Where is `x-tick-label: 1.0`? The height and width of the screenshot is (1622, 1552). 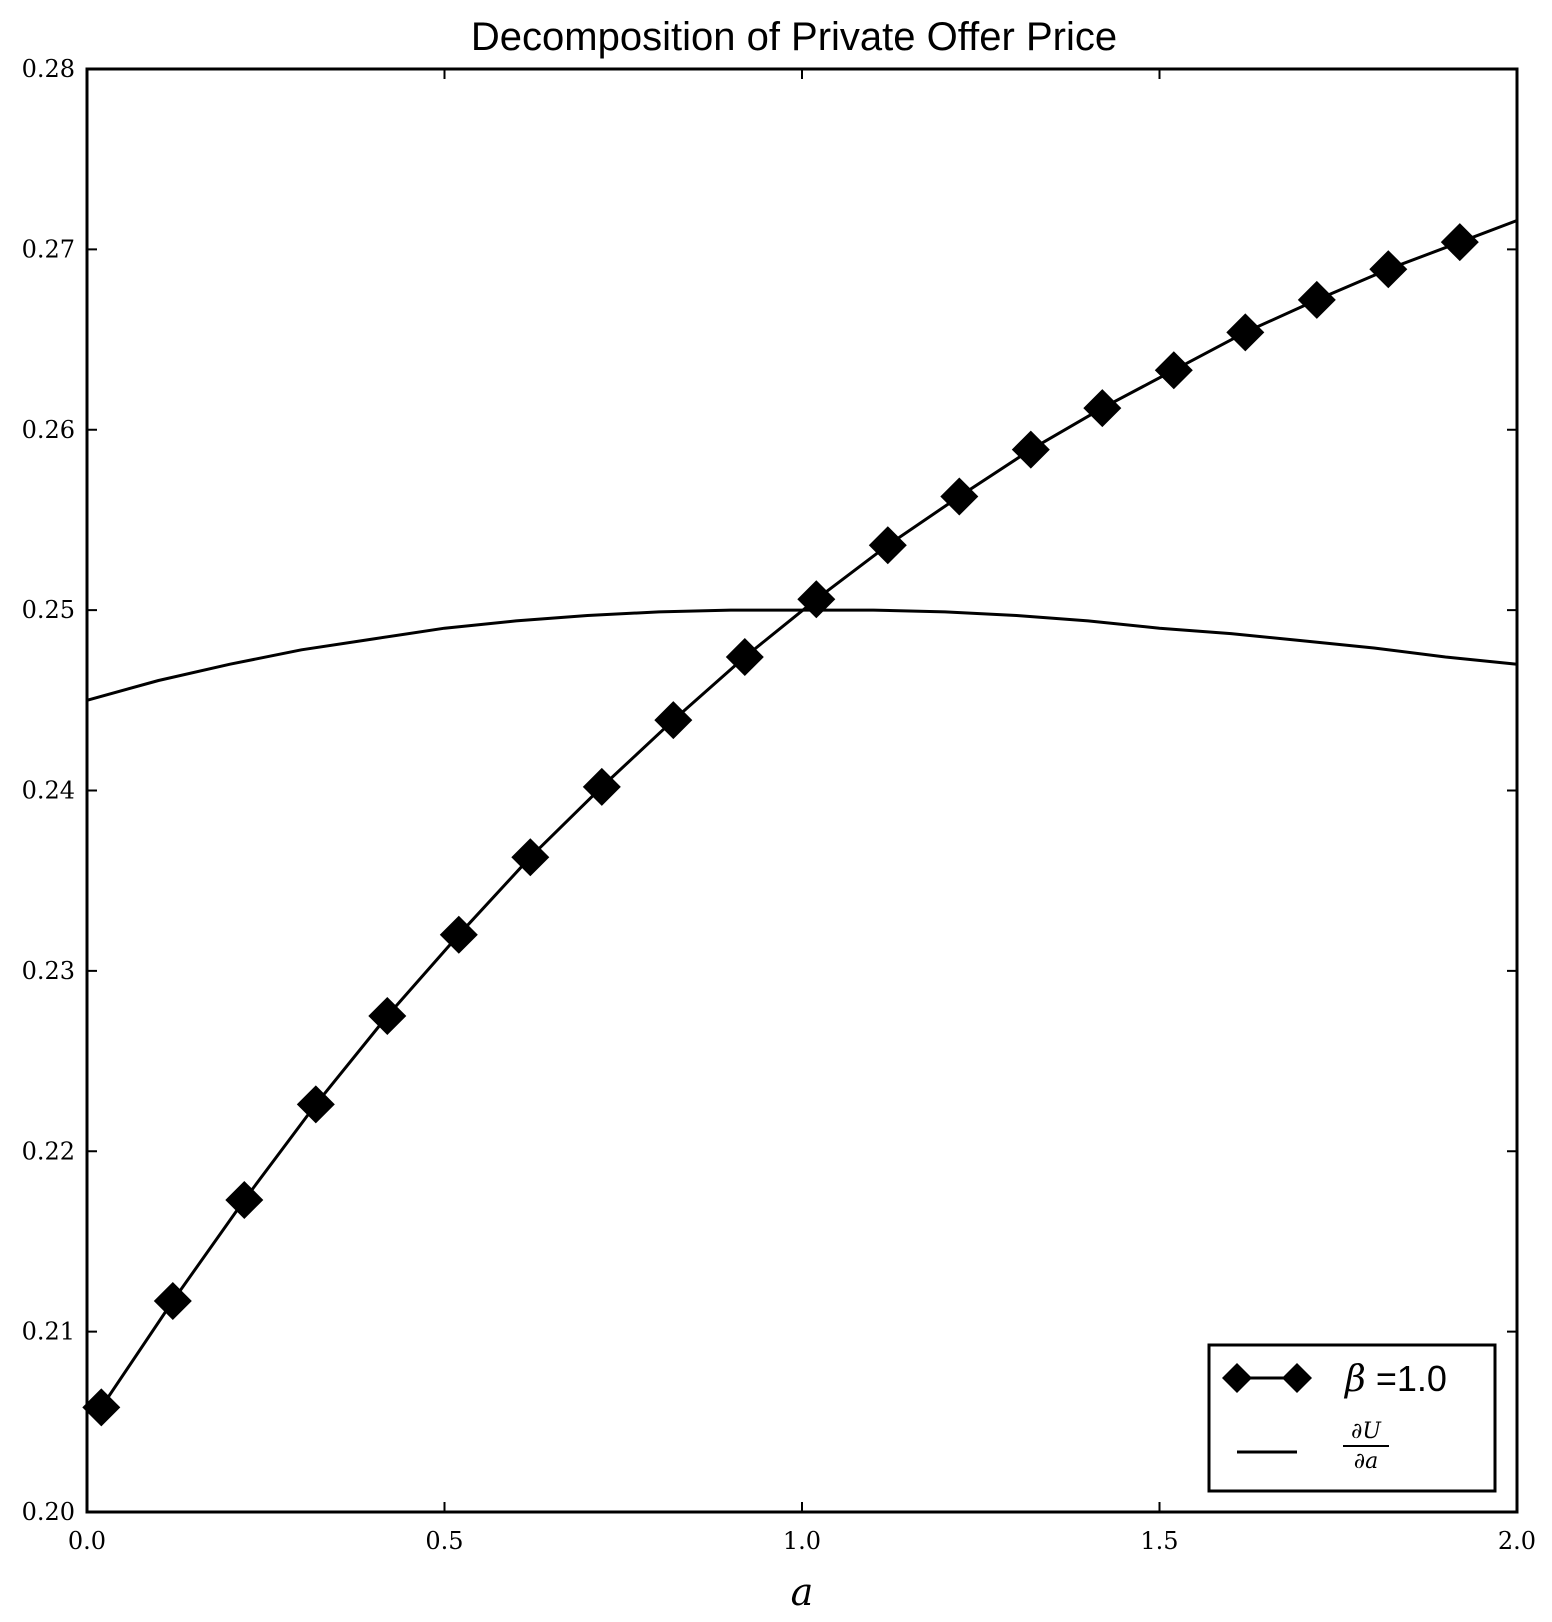 x-tick-label: 1.0 is located at coordinates (802, 1541).